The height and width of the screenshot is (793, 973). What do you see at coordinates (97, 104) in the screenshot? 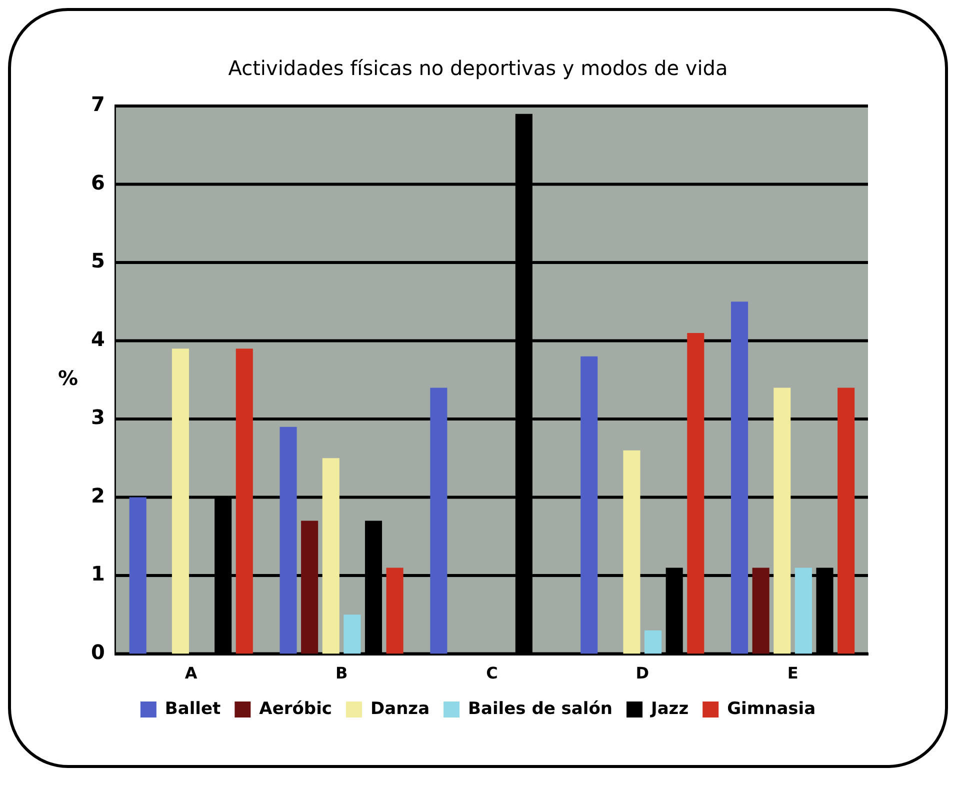
I see `y-tick-label: 7` at bounding box center [97, 104].